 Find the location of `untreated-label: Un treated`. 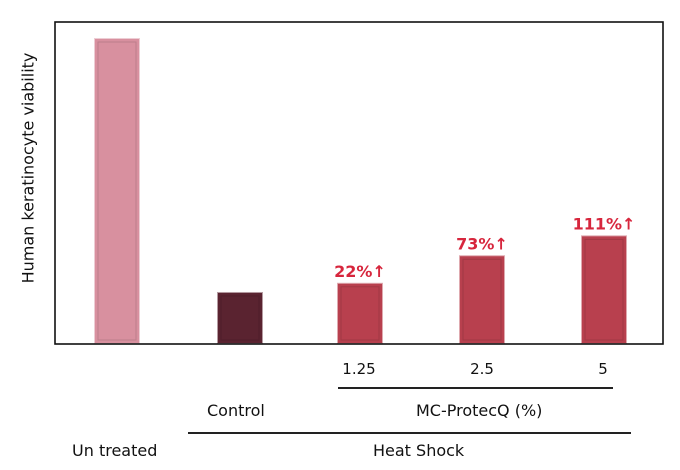

untreated-label: Un treated is located at coordinates (115, 450).